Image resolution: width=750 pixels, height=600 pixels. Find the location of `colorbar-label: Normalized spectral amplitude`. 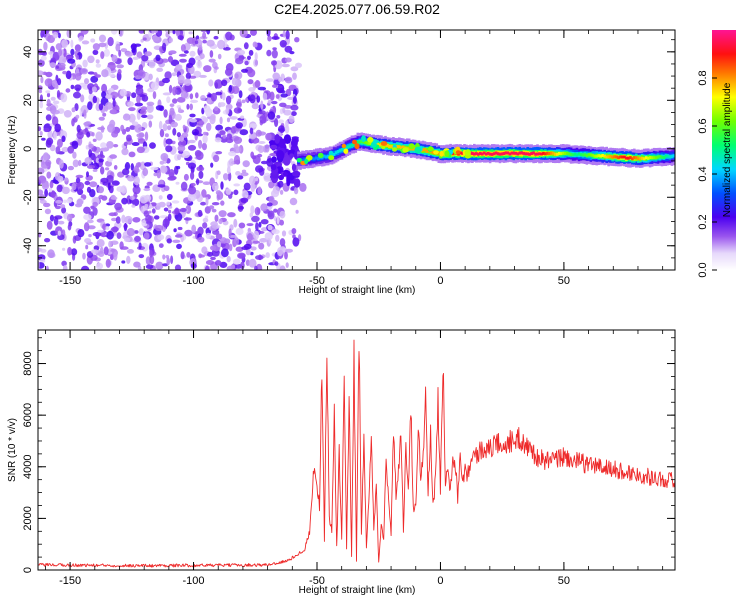

colorbar-label: Normalized spectral amplitude is located at coordinates (727, 149).